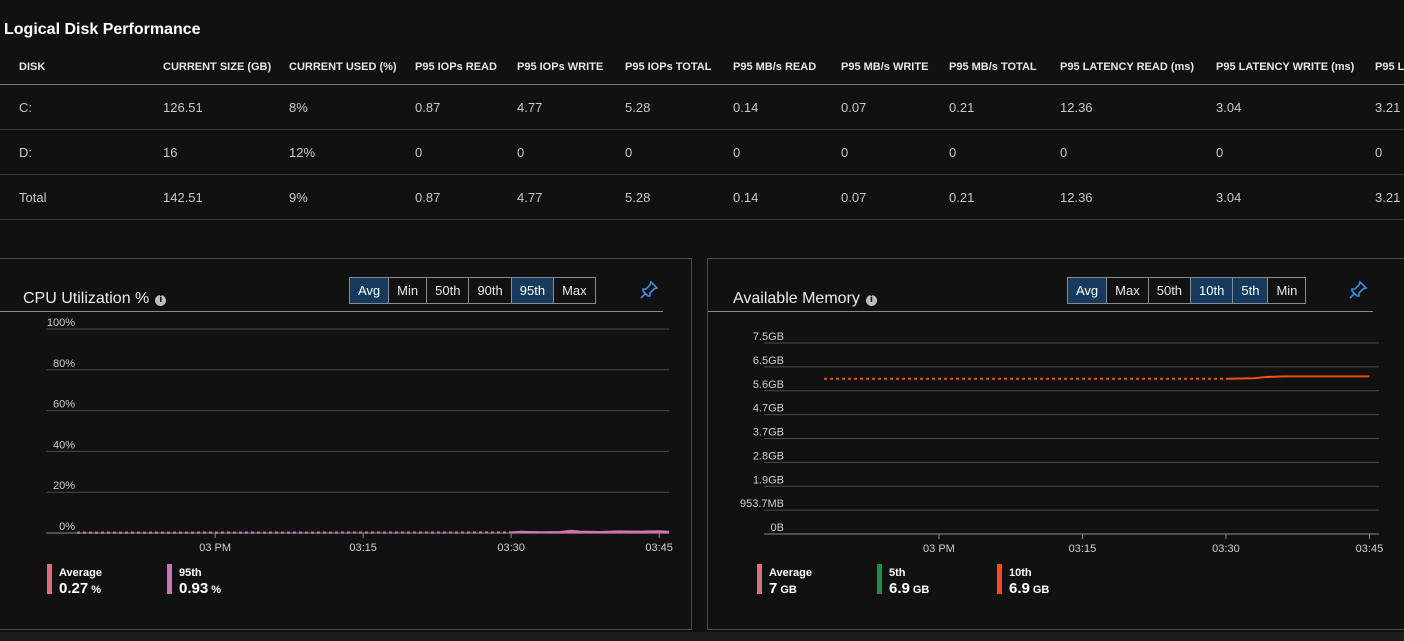  What do you see at coordinates (571, 67) in the screenshot?
I see `column-header: P95 IOPs WRITE` at bounding box center [571, 67].